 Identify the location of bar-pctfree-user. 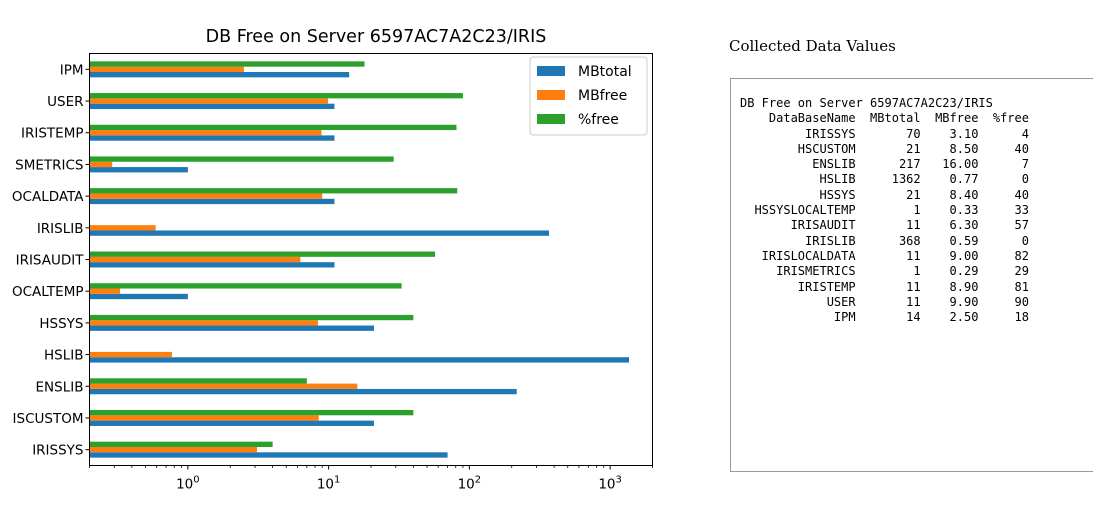
(276, 96).